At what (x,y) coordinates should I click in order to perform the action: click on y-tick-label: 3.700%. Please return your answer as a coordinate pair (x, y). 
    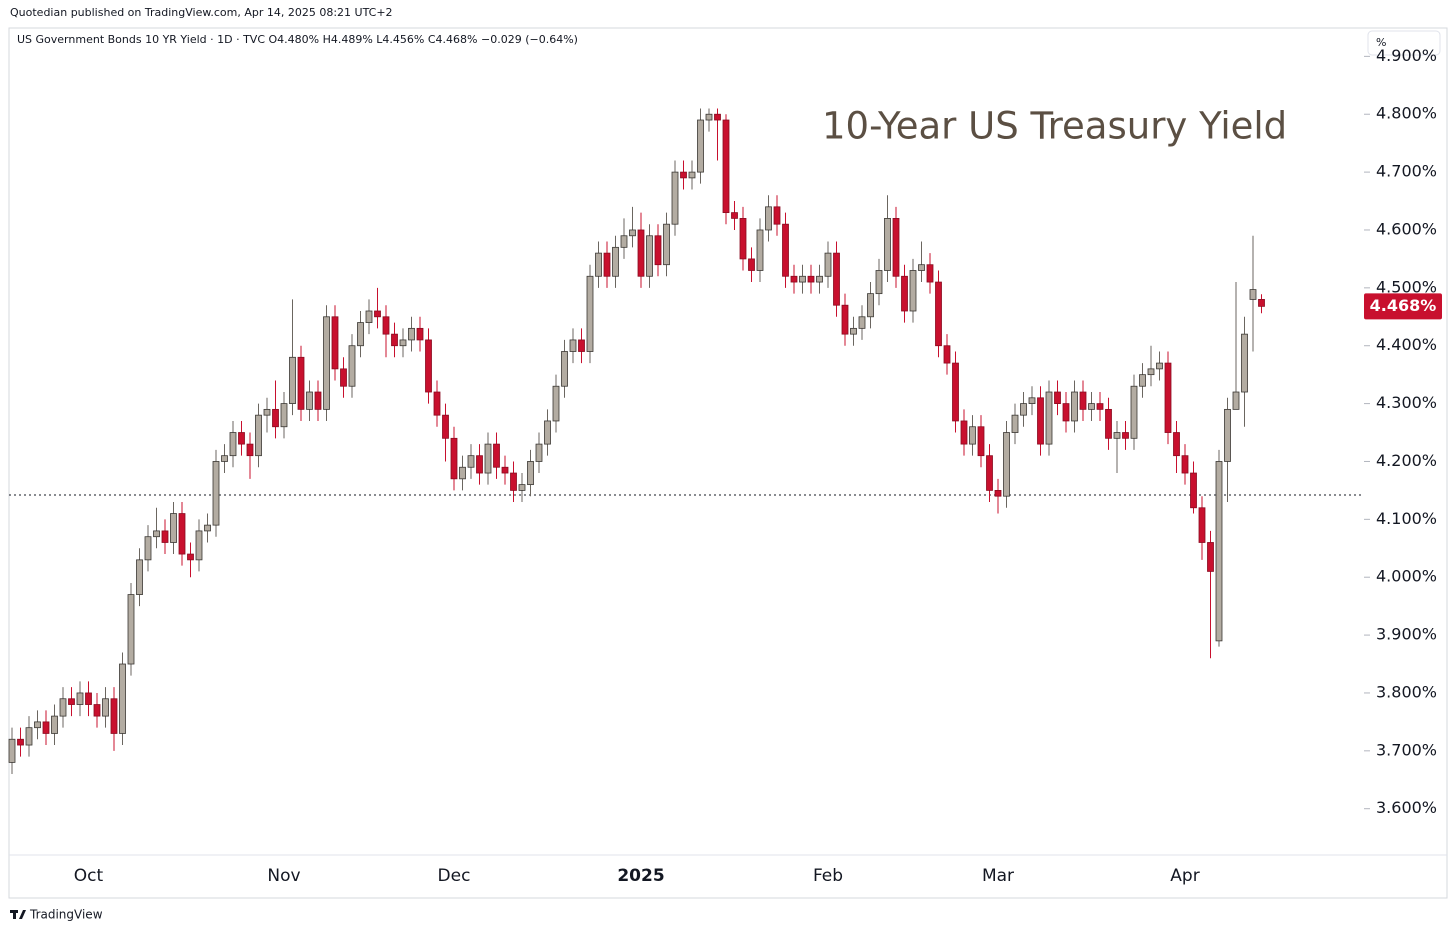
    Looking at the image, I should click on (1406, 749).